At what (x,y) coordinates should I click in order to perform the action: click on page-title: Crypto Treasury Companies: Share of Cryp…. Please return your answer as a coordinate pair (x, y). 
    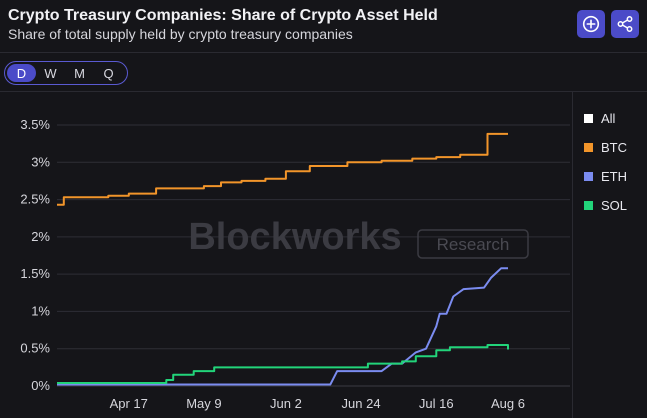
    Looking at the image, I should click on (223, 15).